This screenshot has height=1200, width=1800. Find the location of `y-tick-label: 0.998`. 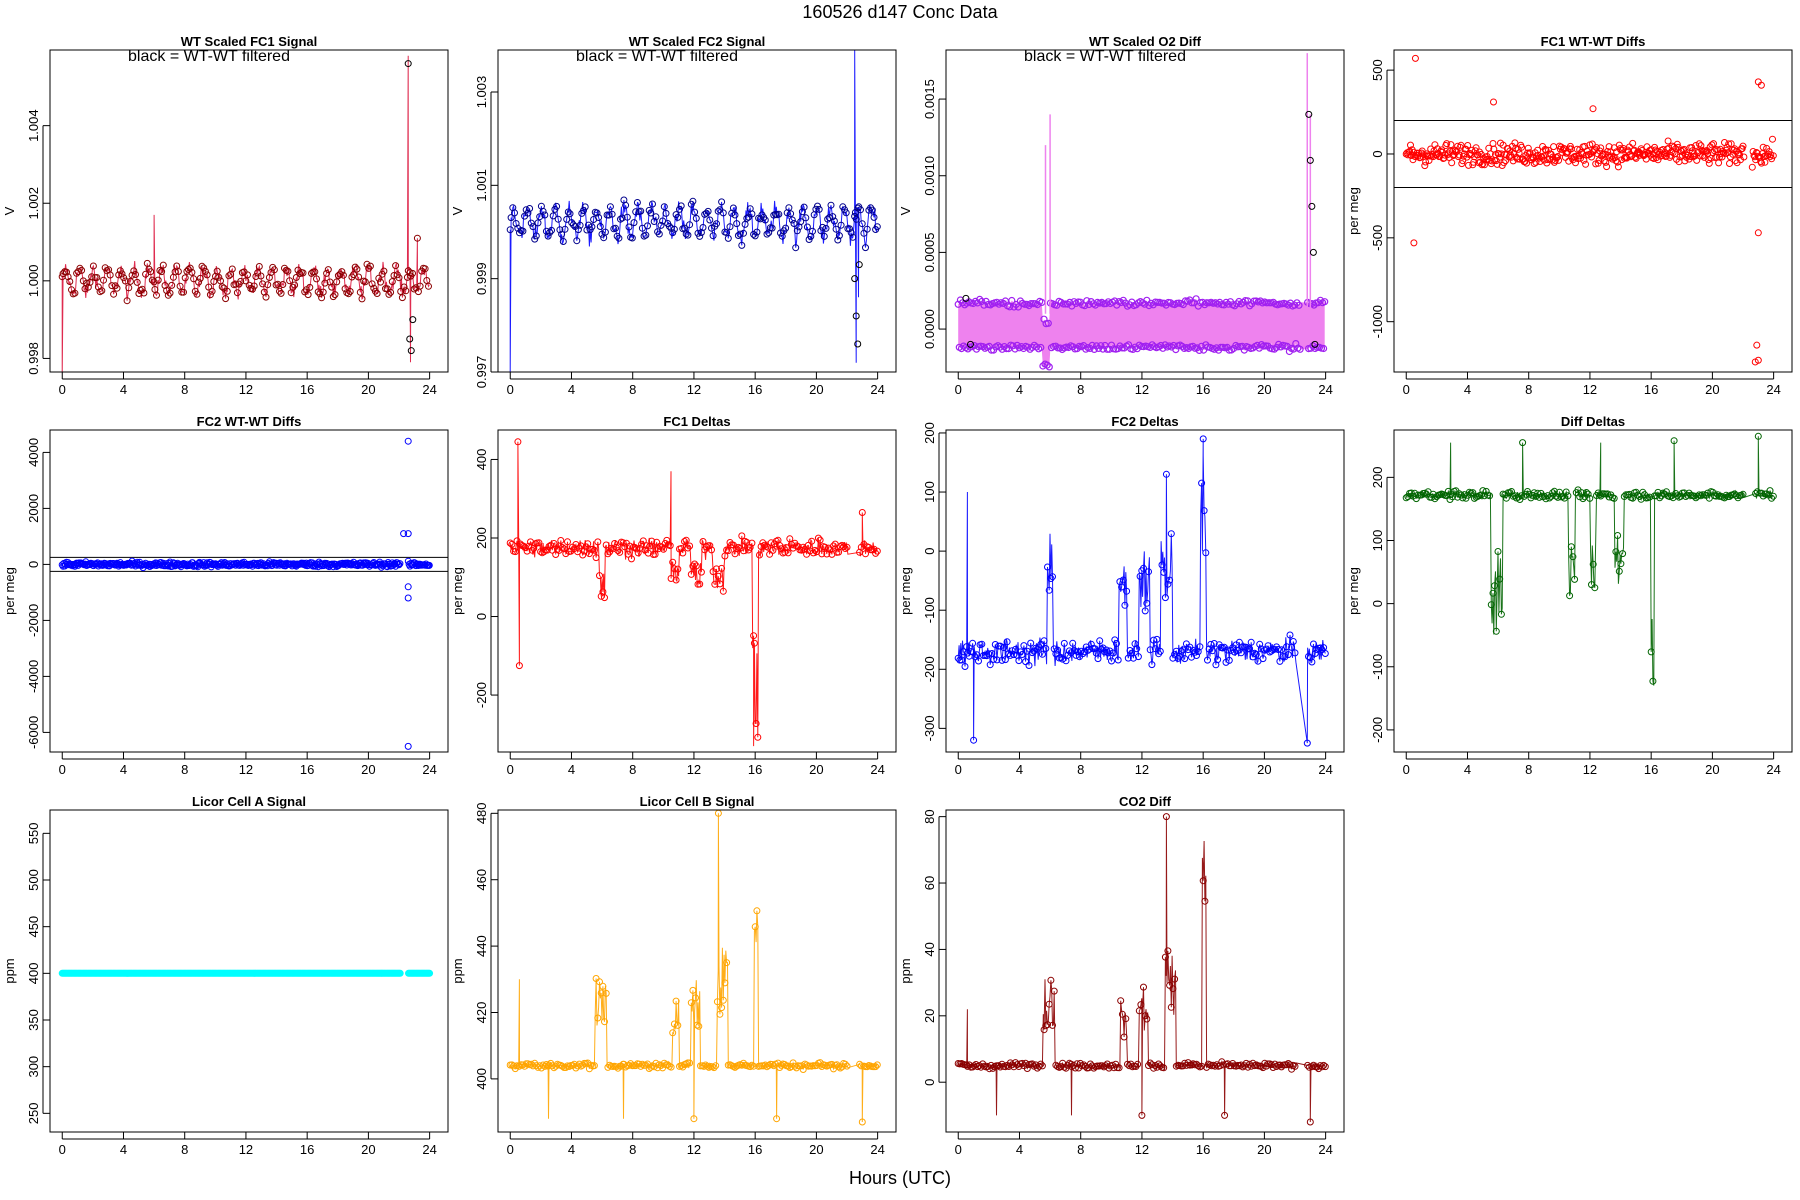

y-tick-label: 0.998 is located at coordinates (33, 358).